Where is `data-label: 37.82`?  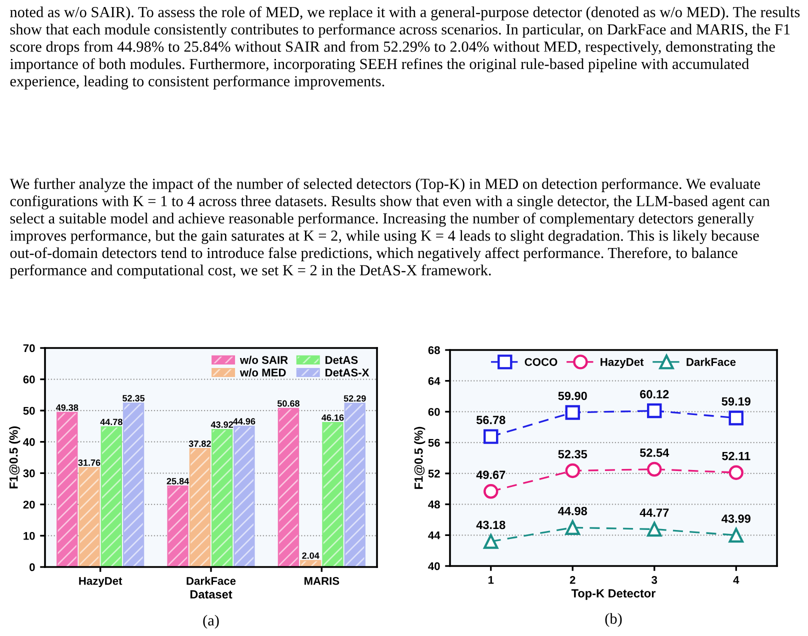
data-label: 37.82 is located at coordinates (199, 443).